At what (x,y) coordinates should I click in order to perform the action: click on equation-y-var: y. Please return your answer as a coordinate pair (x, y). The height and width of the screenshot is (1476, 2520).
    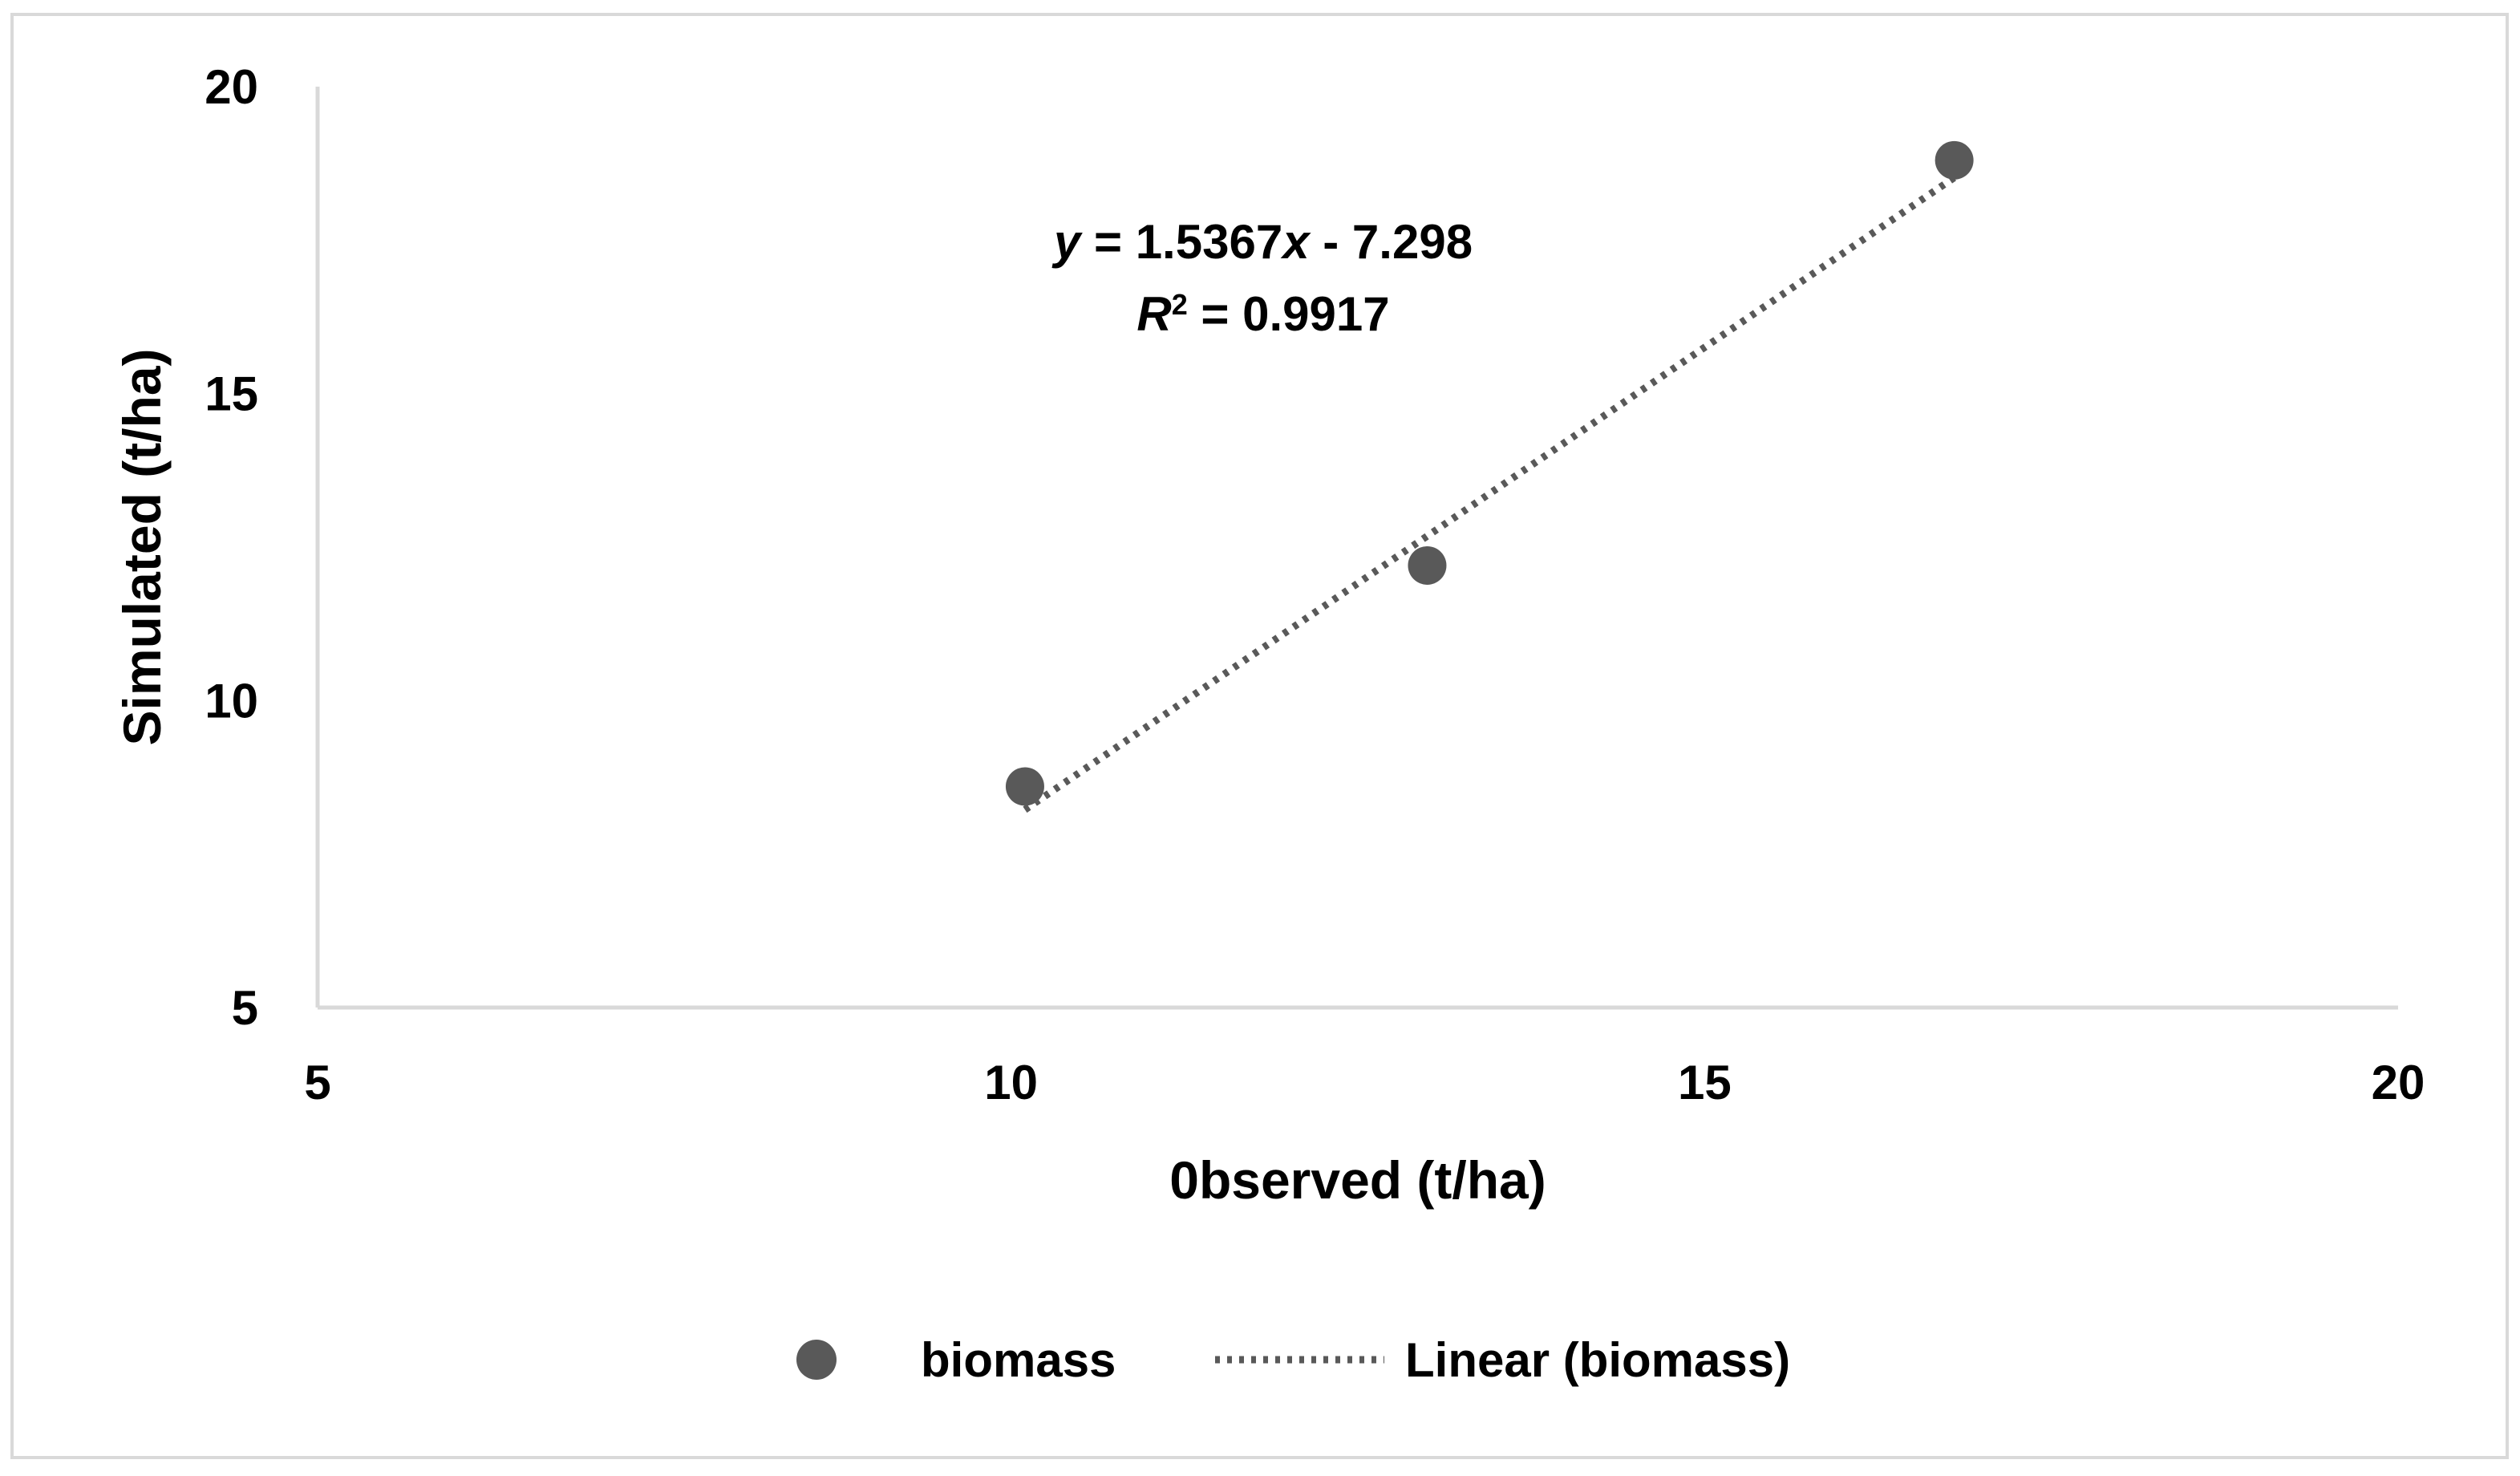
    Looking at the image, I should click on (1067, 242).